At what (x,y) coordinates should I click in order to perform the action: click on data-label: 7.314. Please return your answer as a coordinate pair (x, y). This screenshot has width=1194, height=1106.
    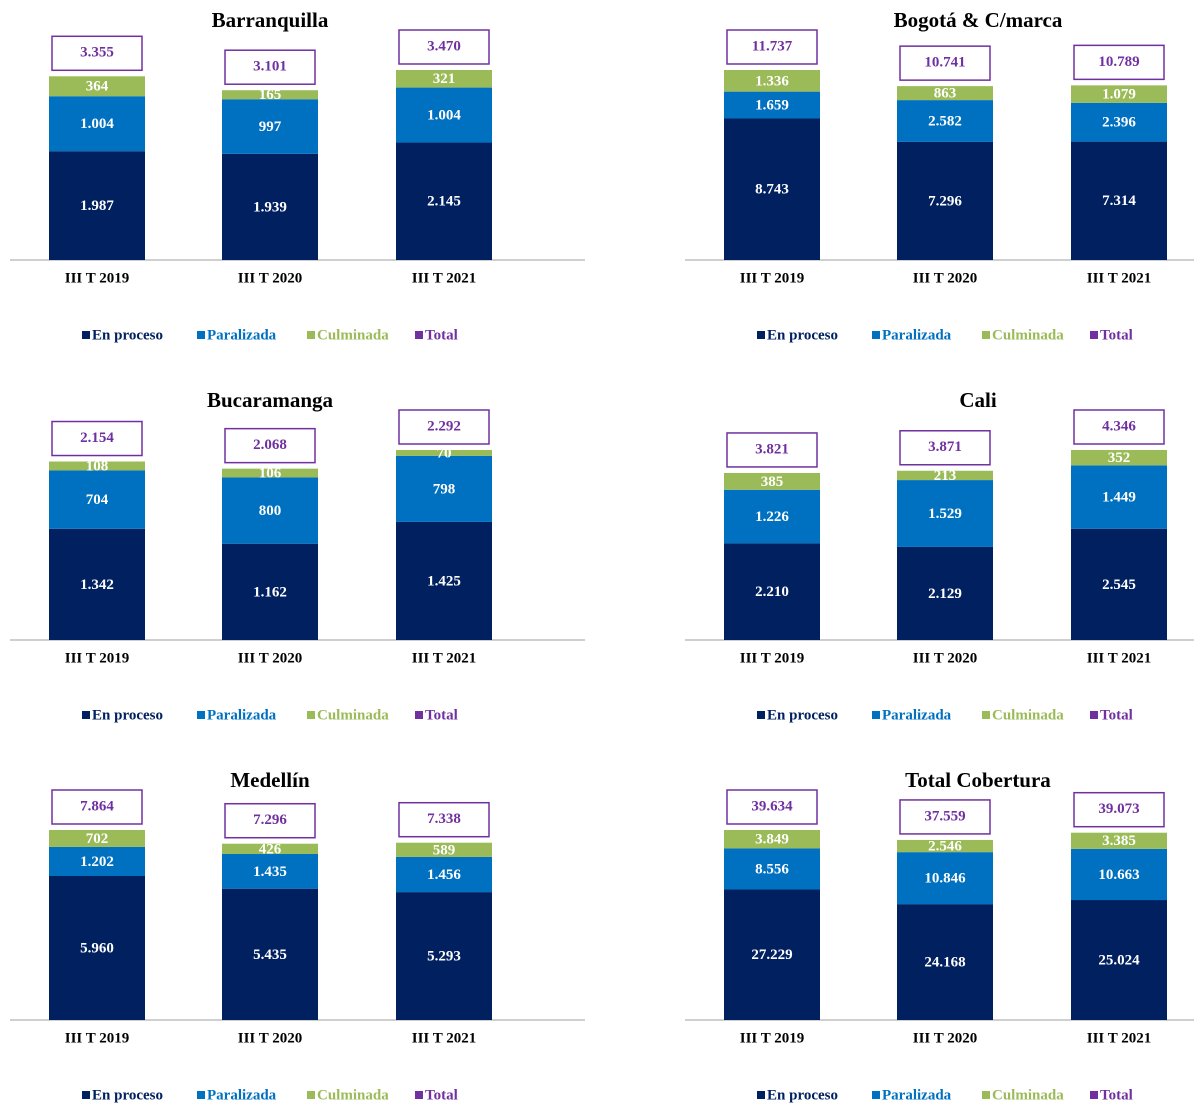
    Looking at the image, I should click on (1119, 201).